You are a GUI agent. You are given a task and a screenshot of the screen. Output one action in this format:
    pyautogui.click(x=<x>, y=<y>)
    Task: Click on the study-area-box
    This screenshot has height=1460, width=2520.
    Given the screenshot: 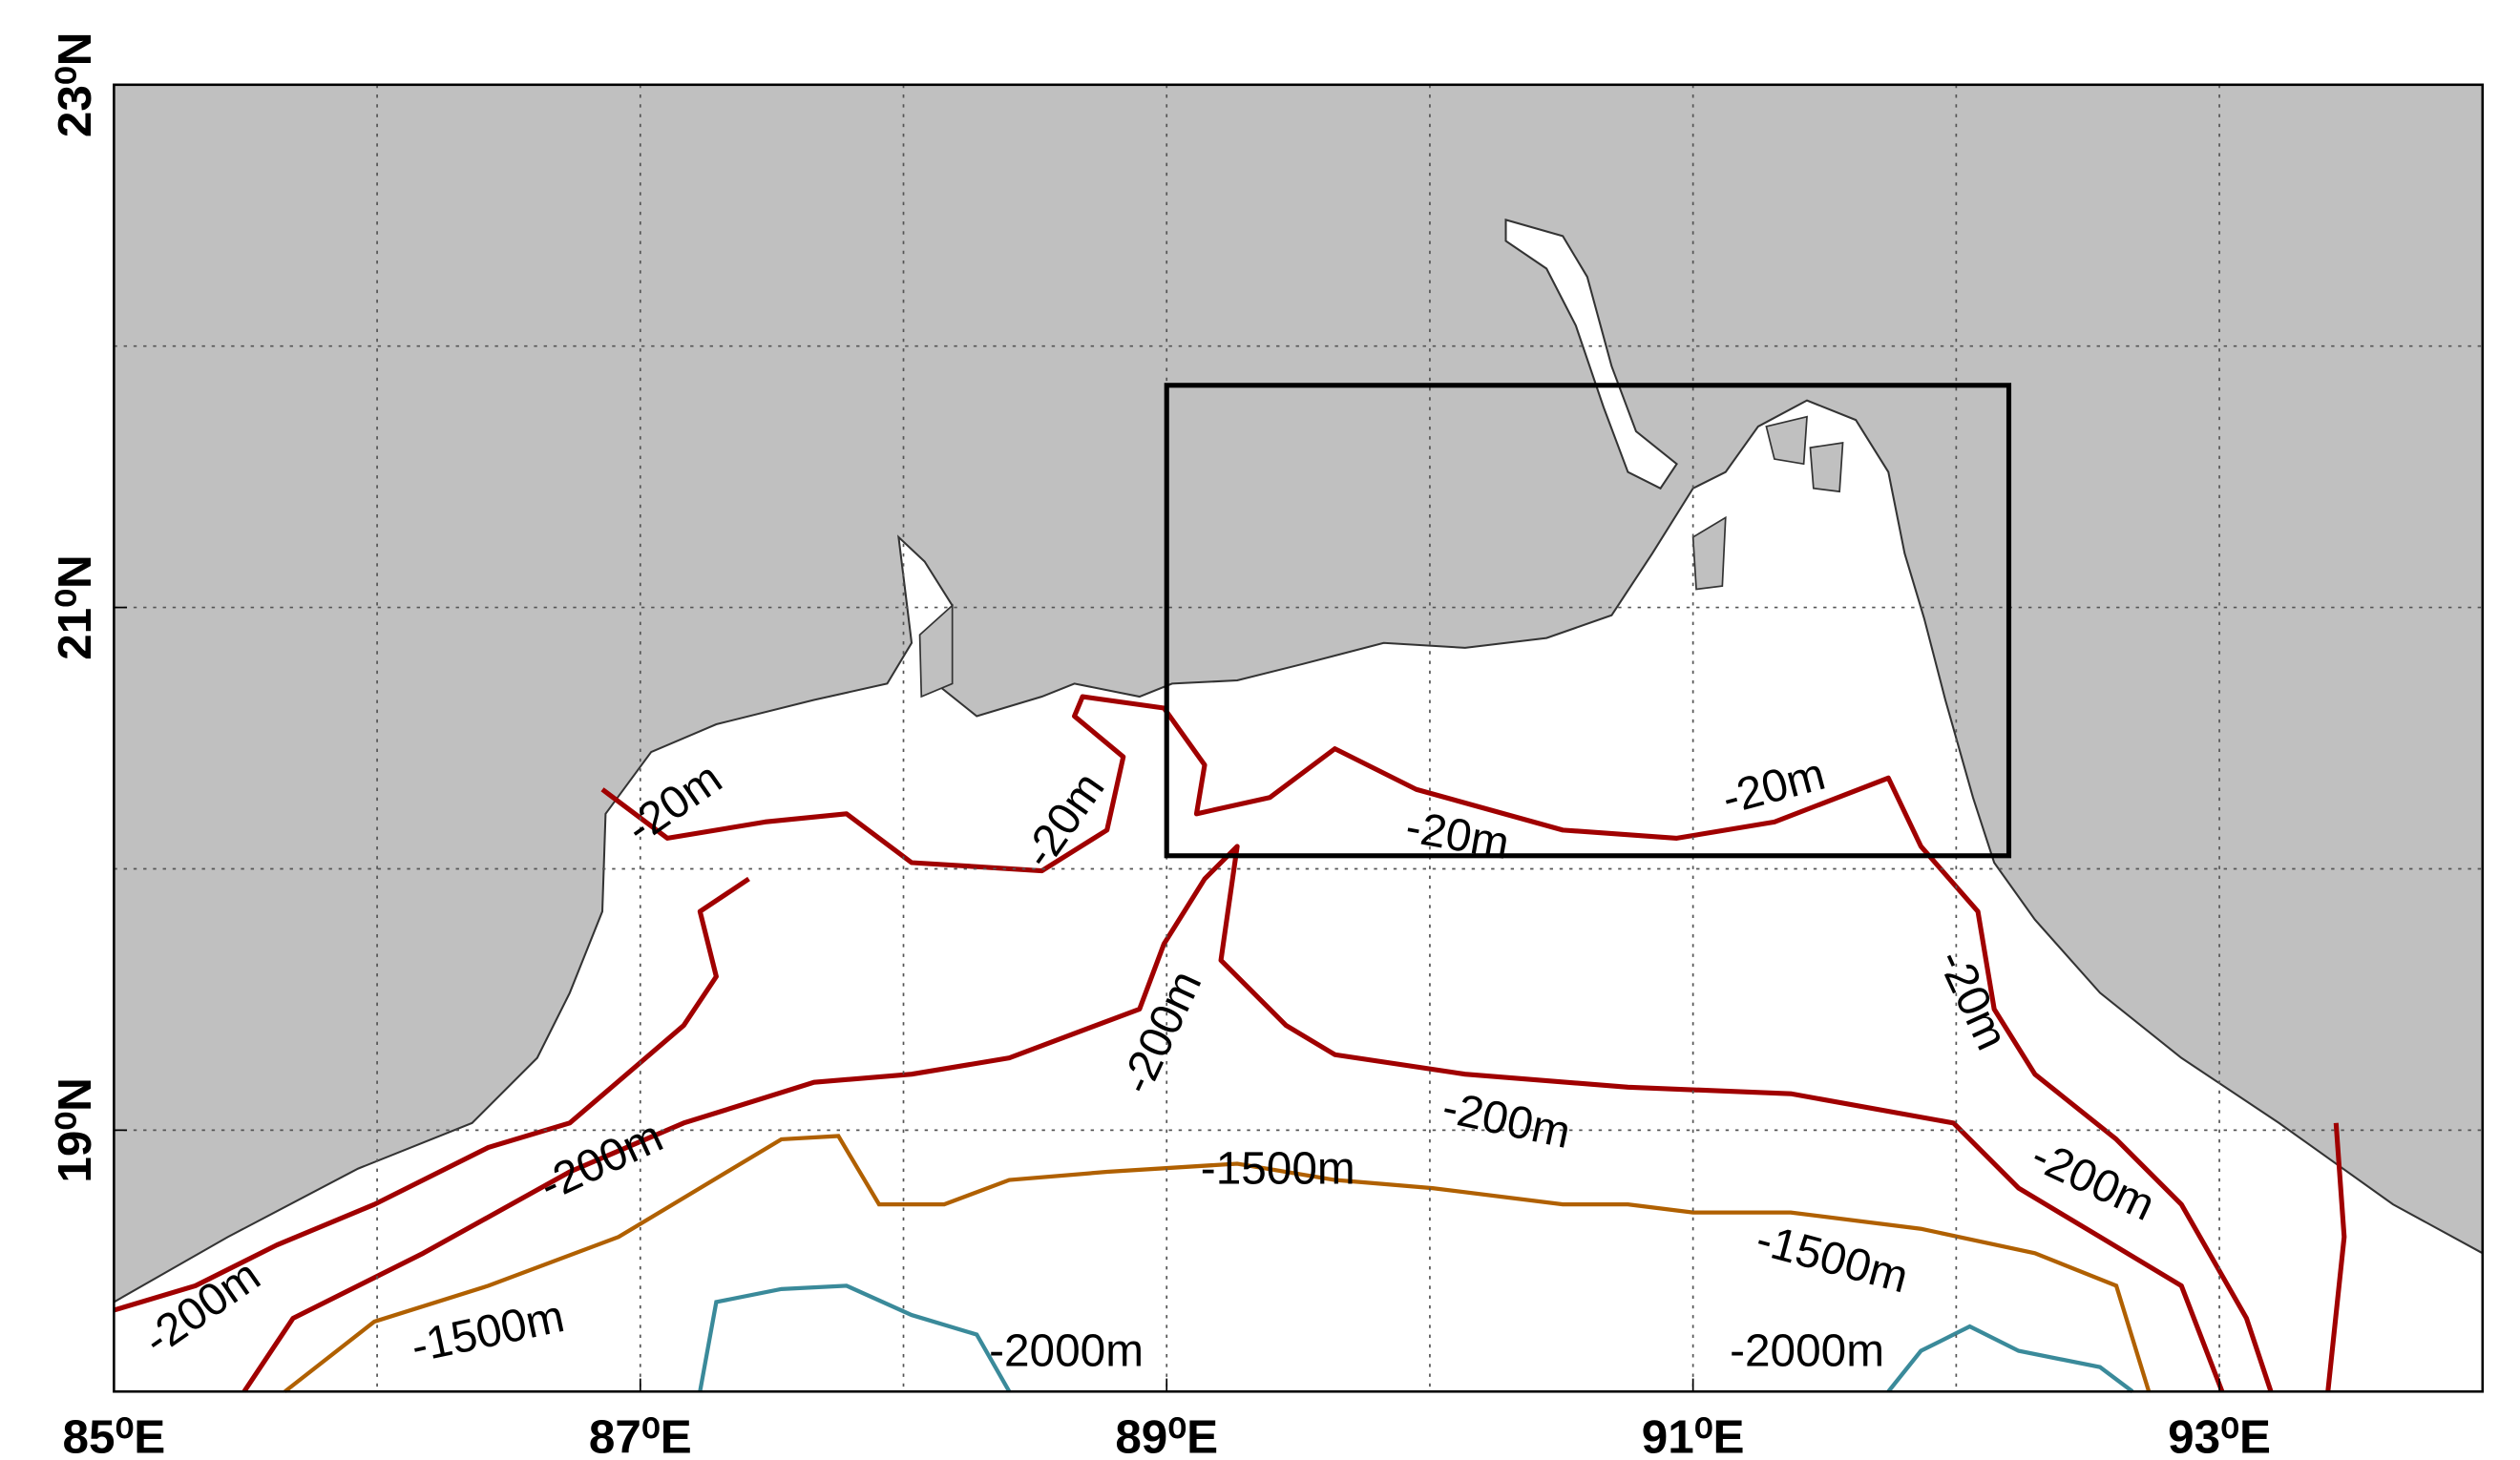 What is the action you would take?
    pyautogui.click(x=1588, y=621)
    